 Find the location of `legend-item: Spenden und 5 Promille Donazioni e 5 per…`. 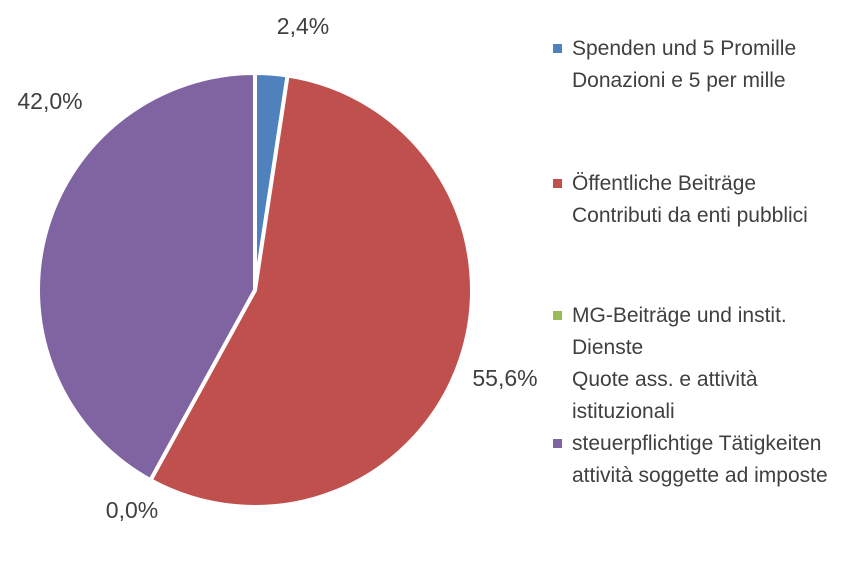

legend-item: Spenden und 5 Promille Donazioni e 5 per… is located at coordinates (703, 65).